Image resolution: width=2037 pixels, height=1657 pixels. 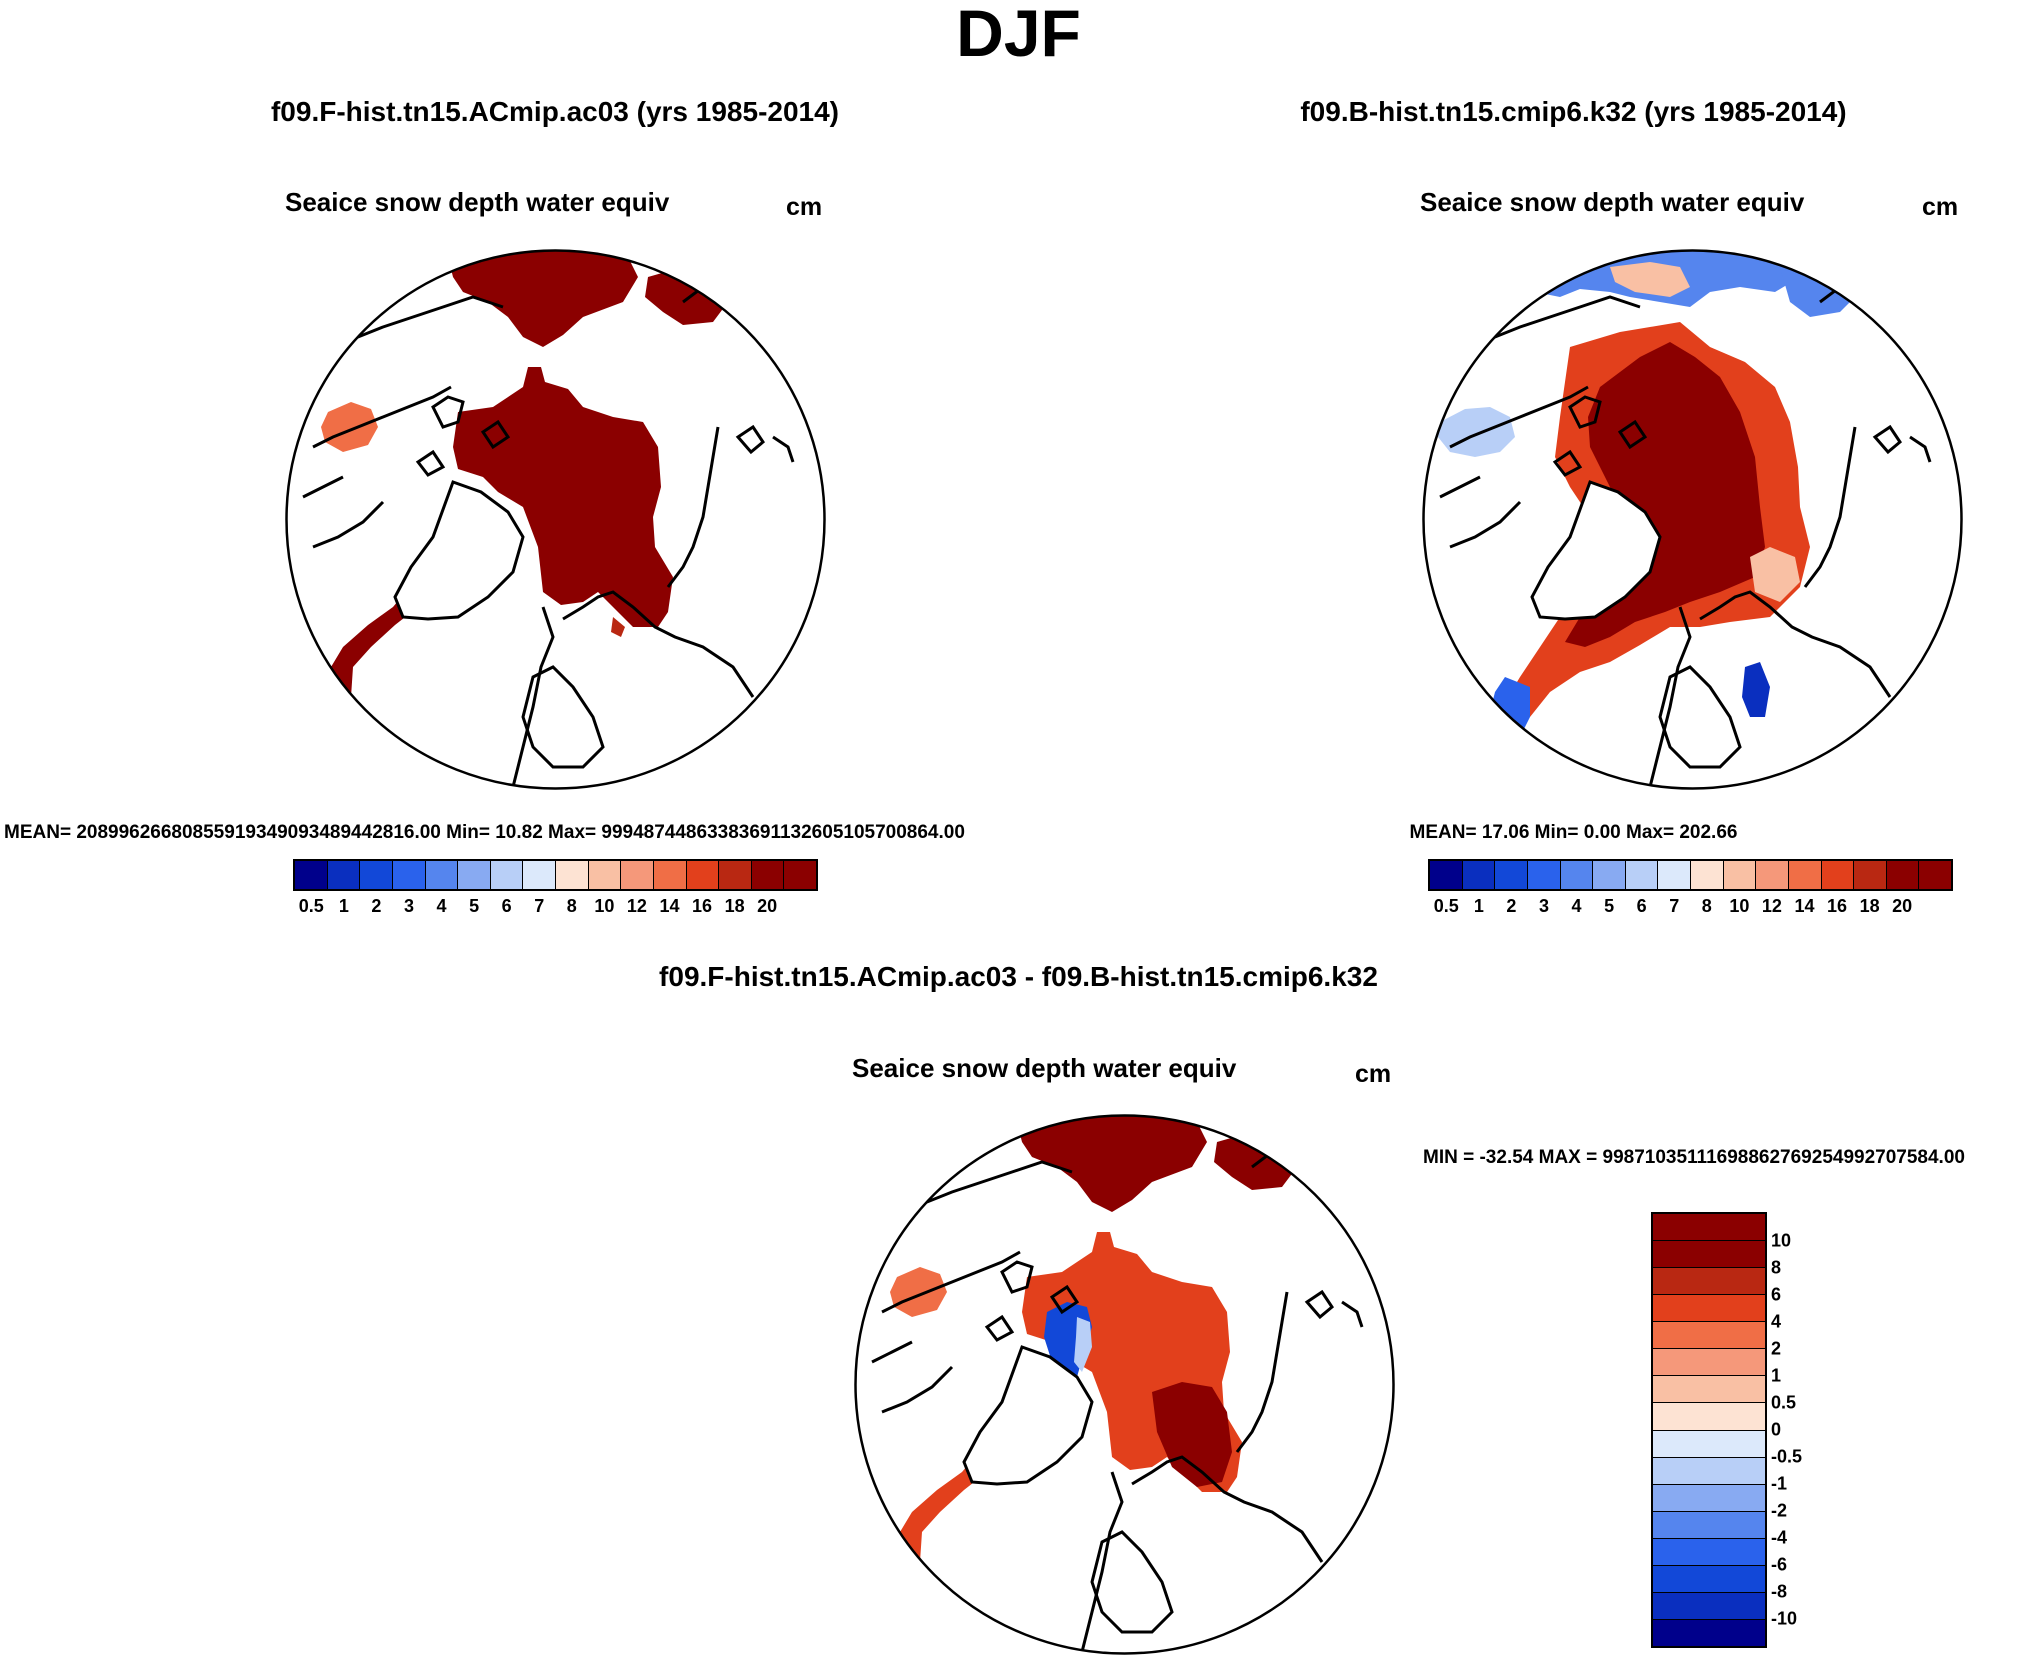 I want to click on left-colorbar-tick-label: 7, so click(x=539, y=906).